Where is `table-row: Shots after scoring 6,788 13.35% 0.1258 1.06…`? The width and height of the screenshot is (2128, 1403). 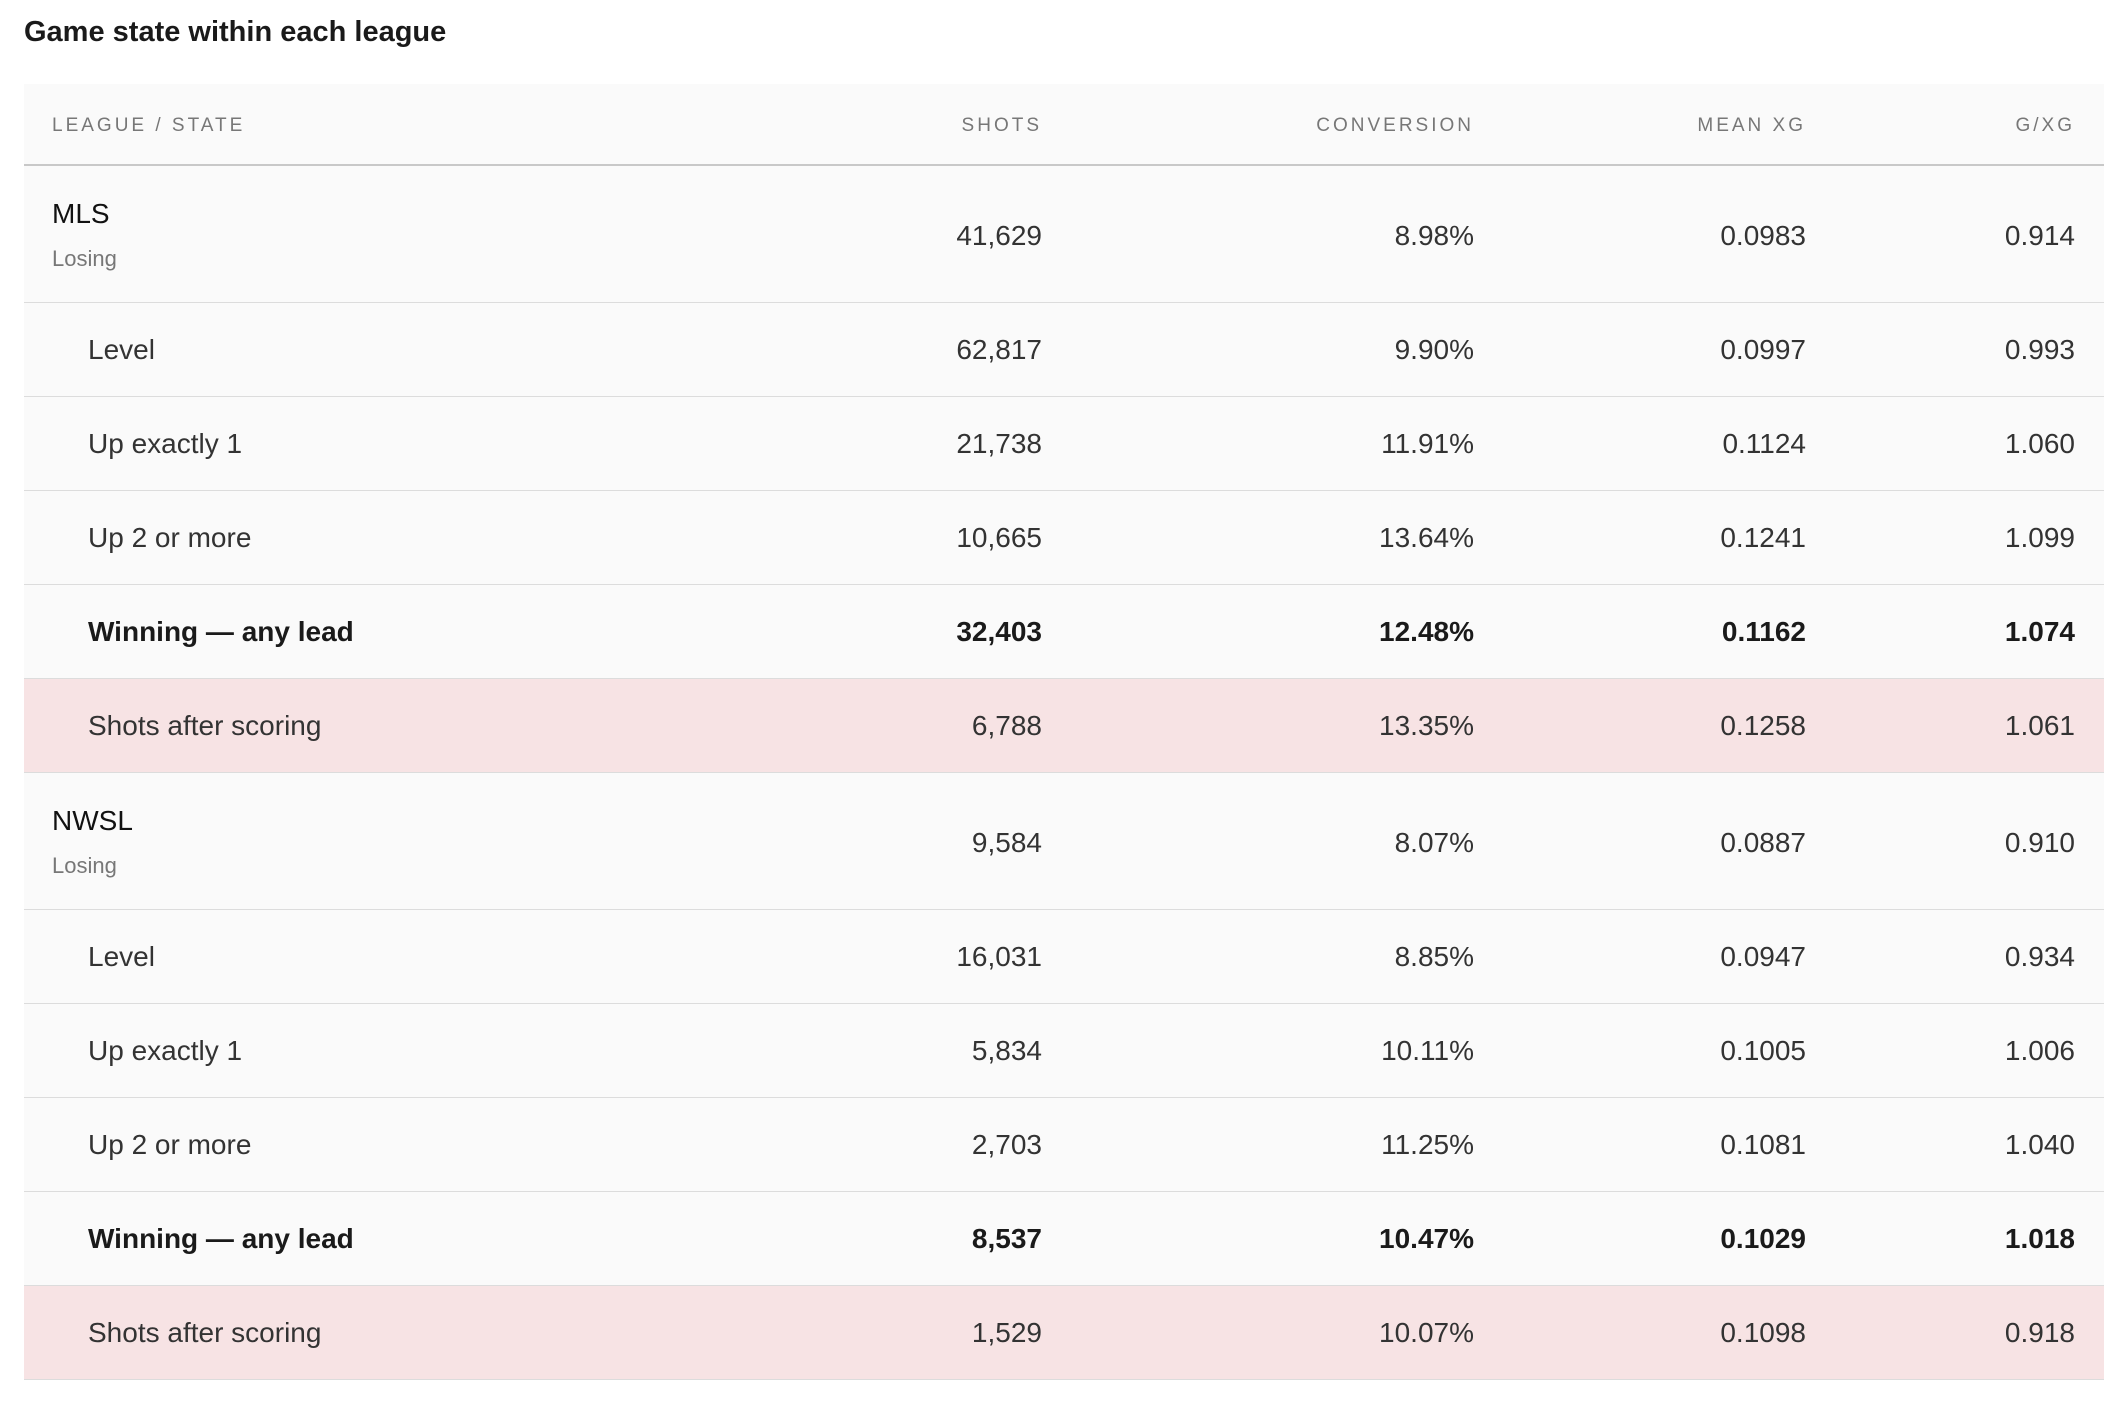
table-row: Shots after scoring 6,788 13.35% 0.1258 1.06… is located at coordinates (1064, 726).